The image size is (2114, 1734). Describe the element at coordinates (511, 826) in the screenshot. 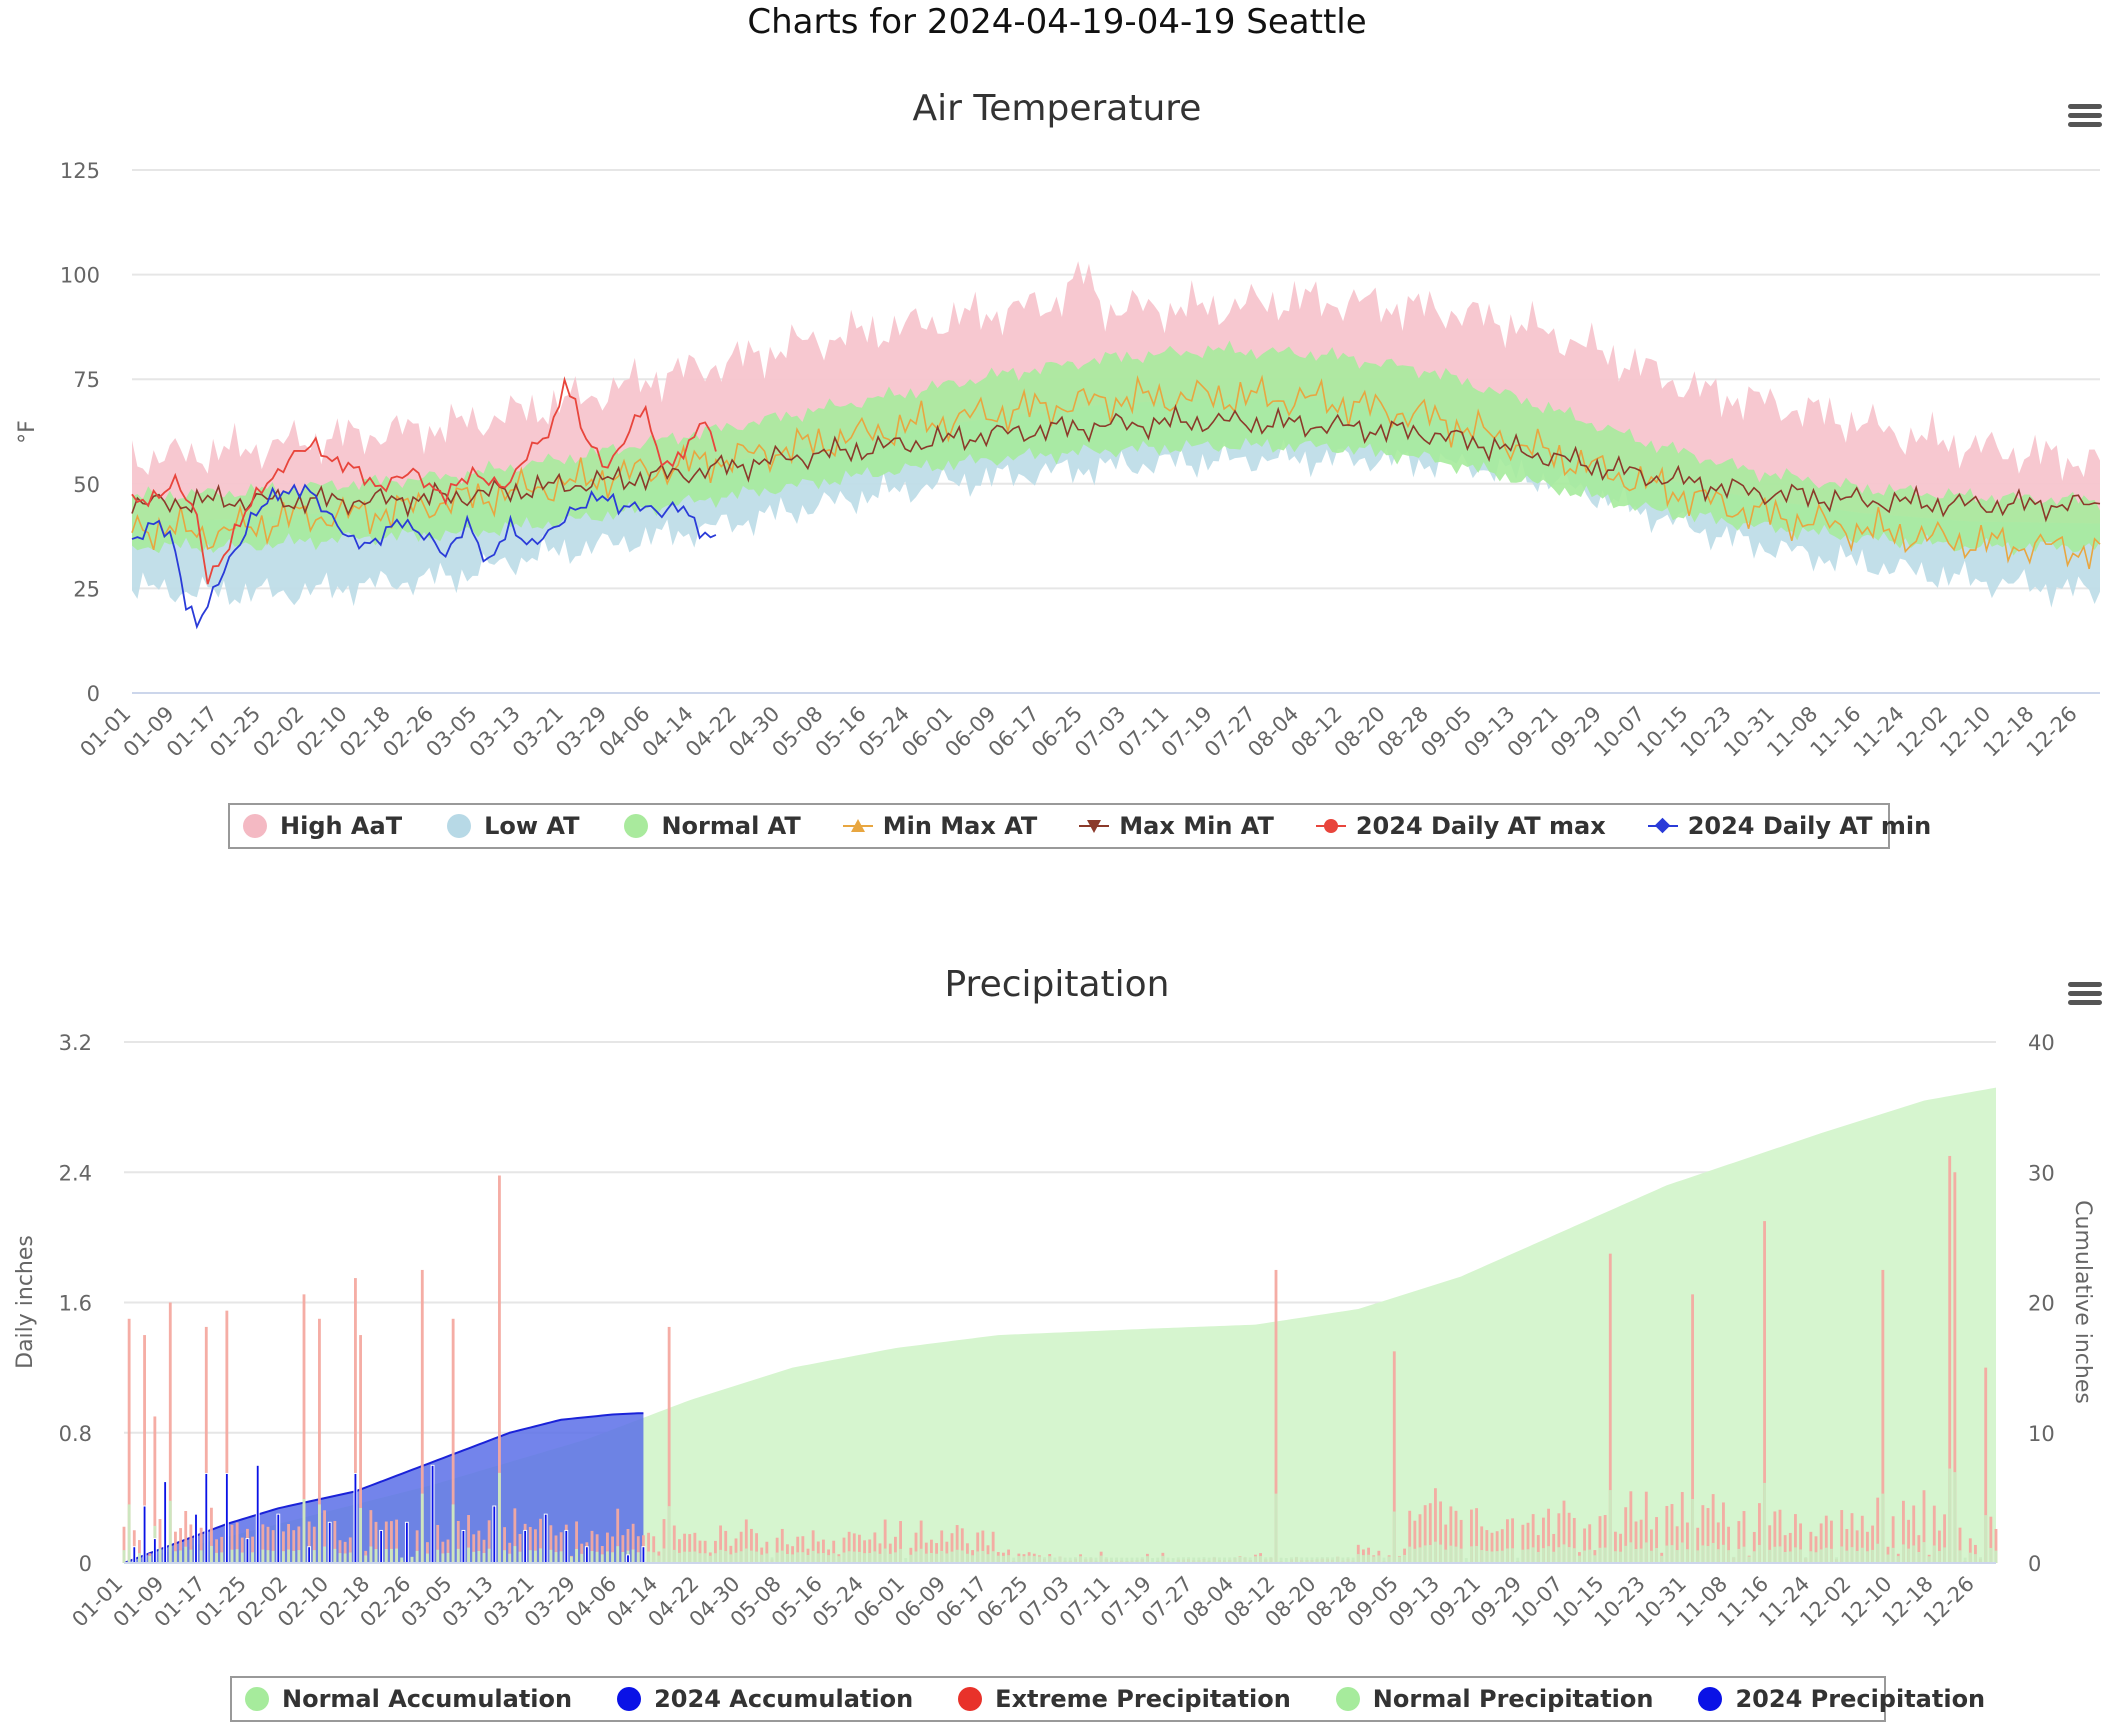

I see `legend-item-low-at: Low AT` at that location.